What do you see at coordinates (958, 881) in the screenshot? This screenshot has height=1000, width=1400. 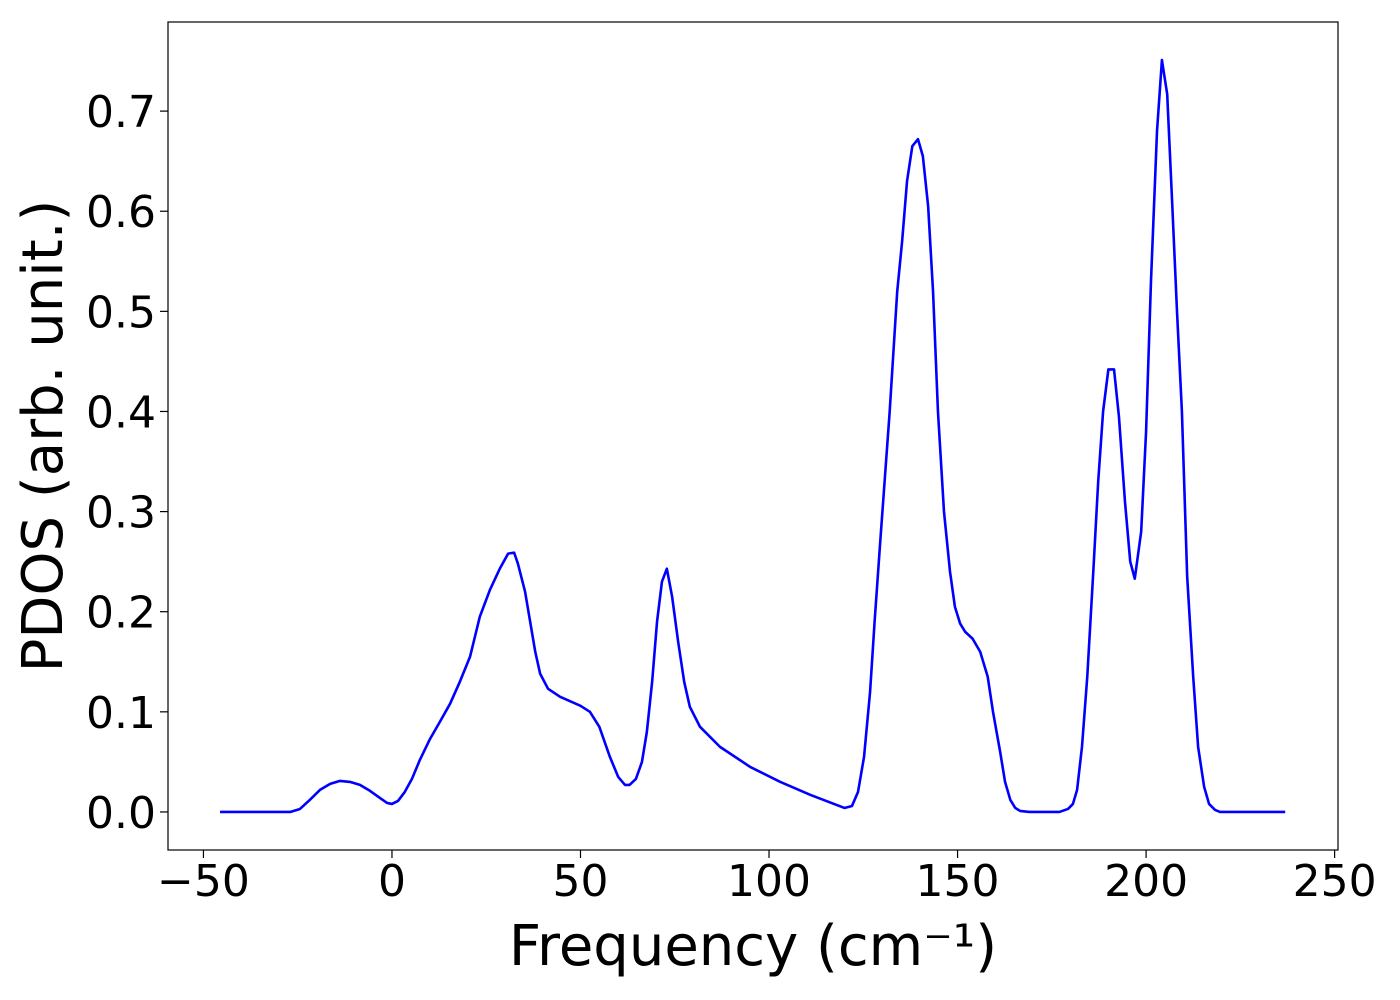 I see `x-tick-label: 150` at bounding box center [958, 881].